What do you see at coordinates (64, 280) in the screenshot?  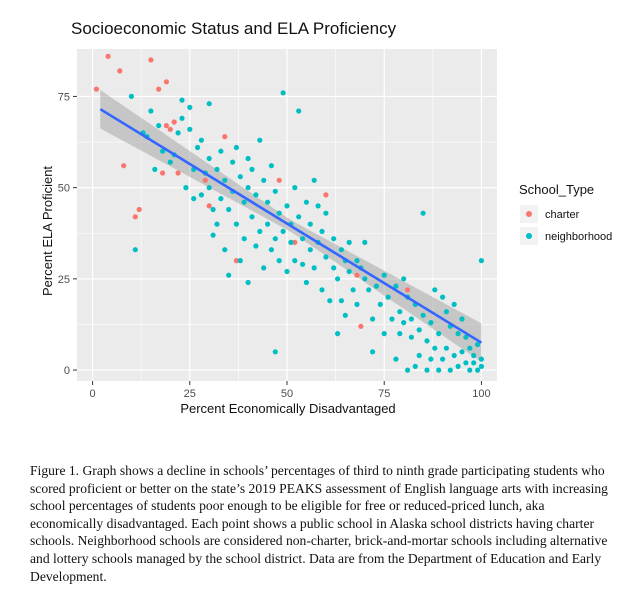 I see `y-tick-label: 25` at bounding box center [64, 280].